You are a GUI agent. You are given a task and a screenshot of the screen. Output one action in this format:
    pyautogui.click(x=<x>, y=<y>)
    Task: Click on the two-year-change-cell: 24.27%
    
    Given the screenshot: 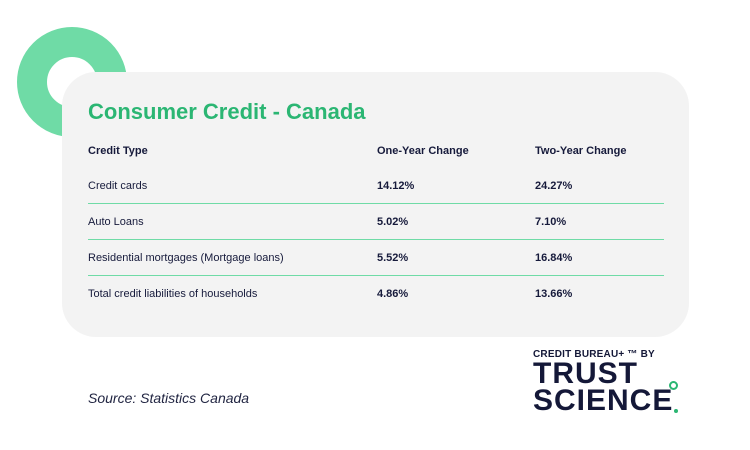 What is the action you would take?
    pyautogui.click(x=554, y=185)
    